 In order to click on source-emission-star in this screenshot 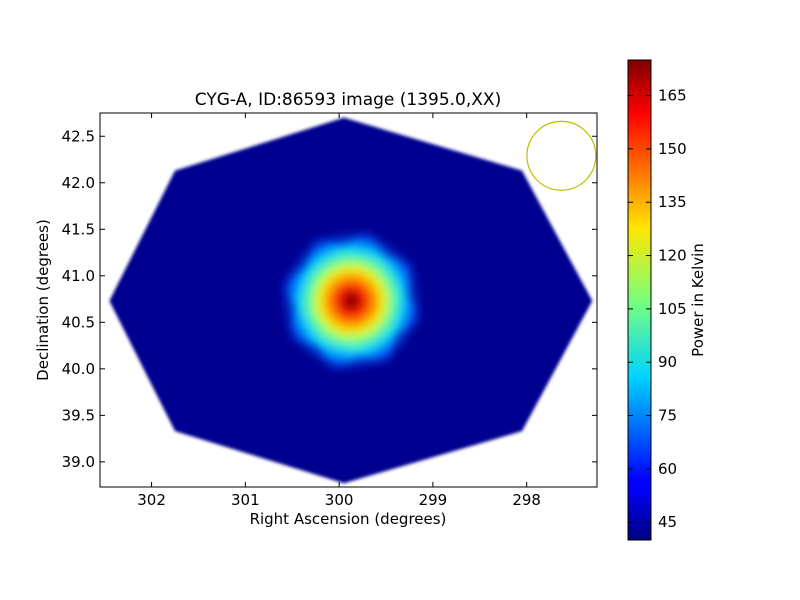, I will do `click(351, 301)`.